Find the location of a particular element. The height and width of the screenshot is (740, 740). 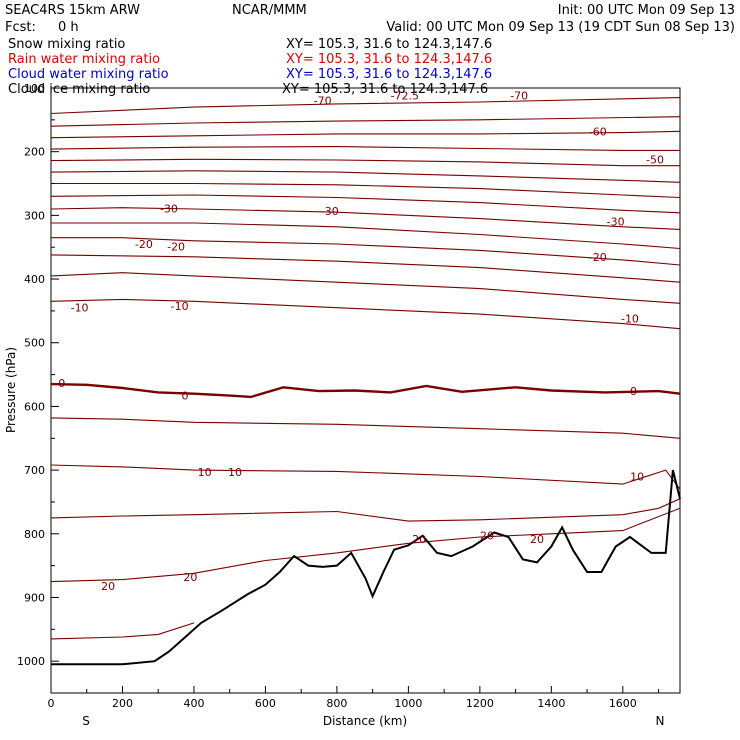

x-tick-label: 200 is located at coordinates (122, 703).